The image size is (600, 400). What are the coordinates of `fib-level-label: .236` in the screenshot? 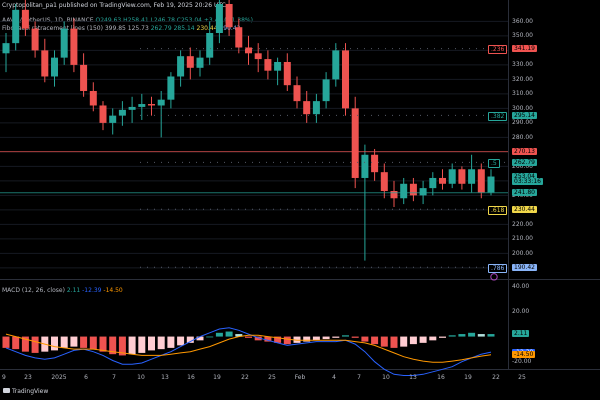 It's located at (498, 50).